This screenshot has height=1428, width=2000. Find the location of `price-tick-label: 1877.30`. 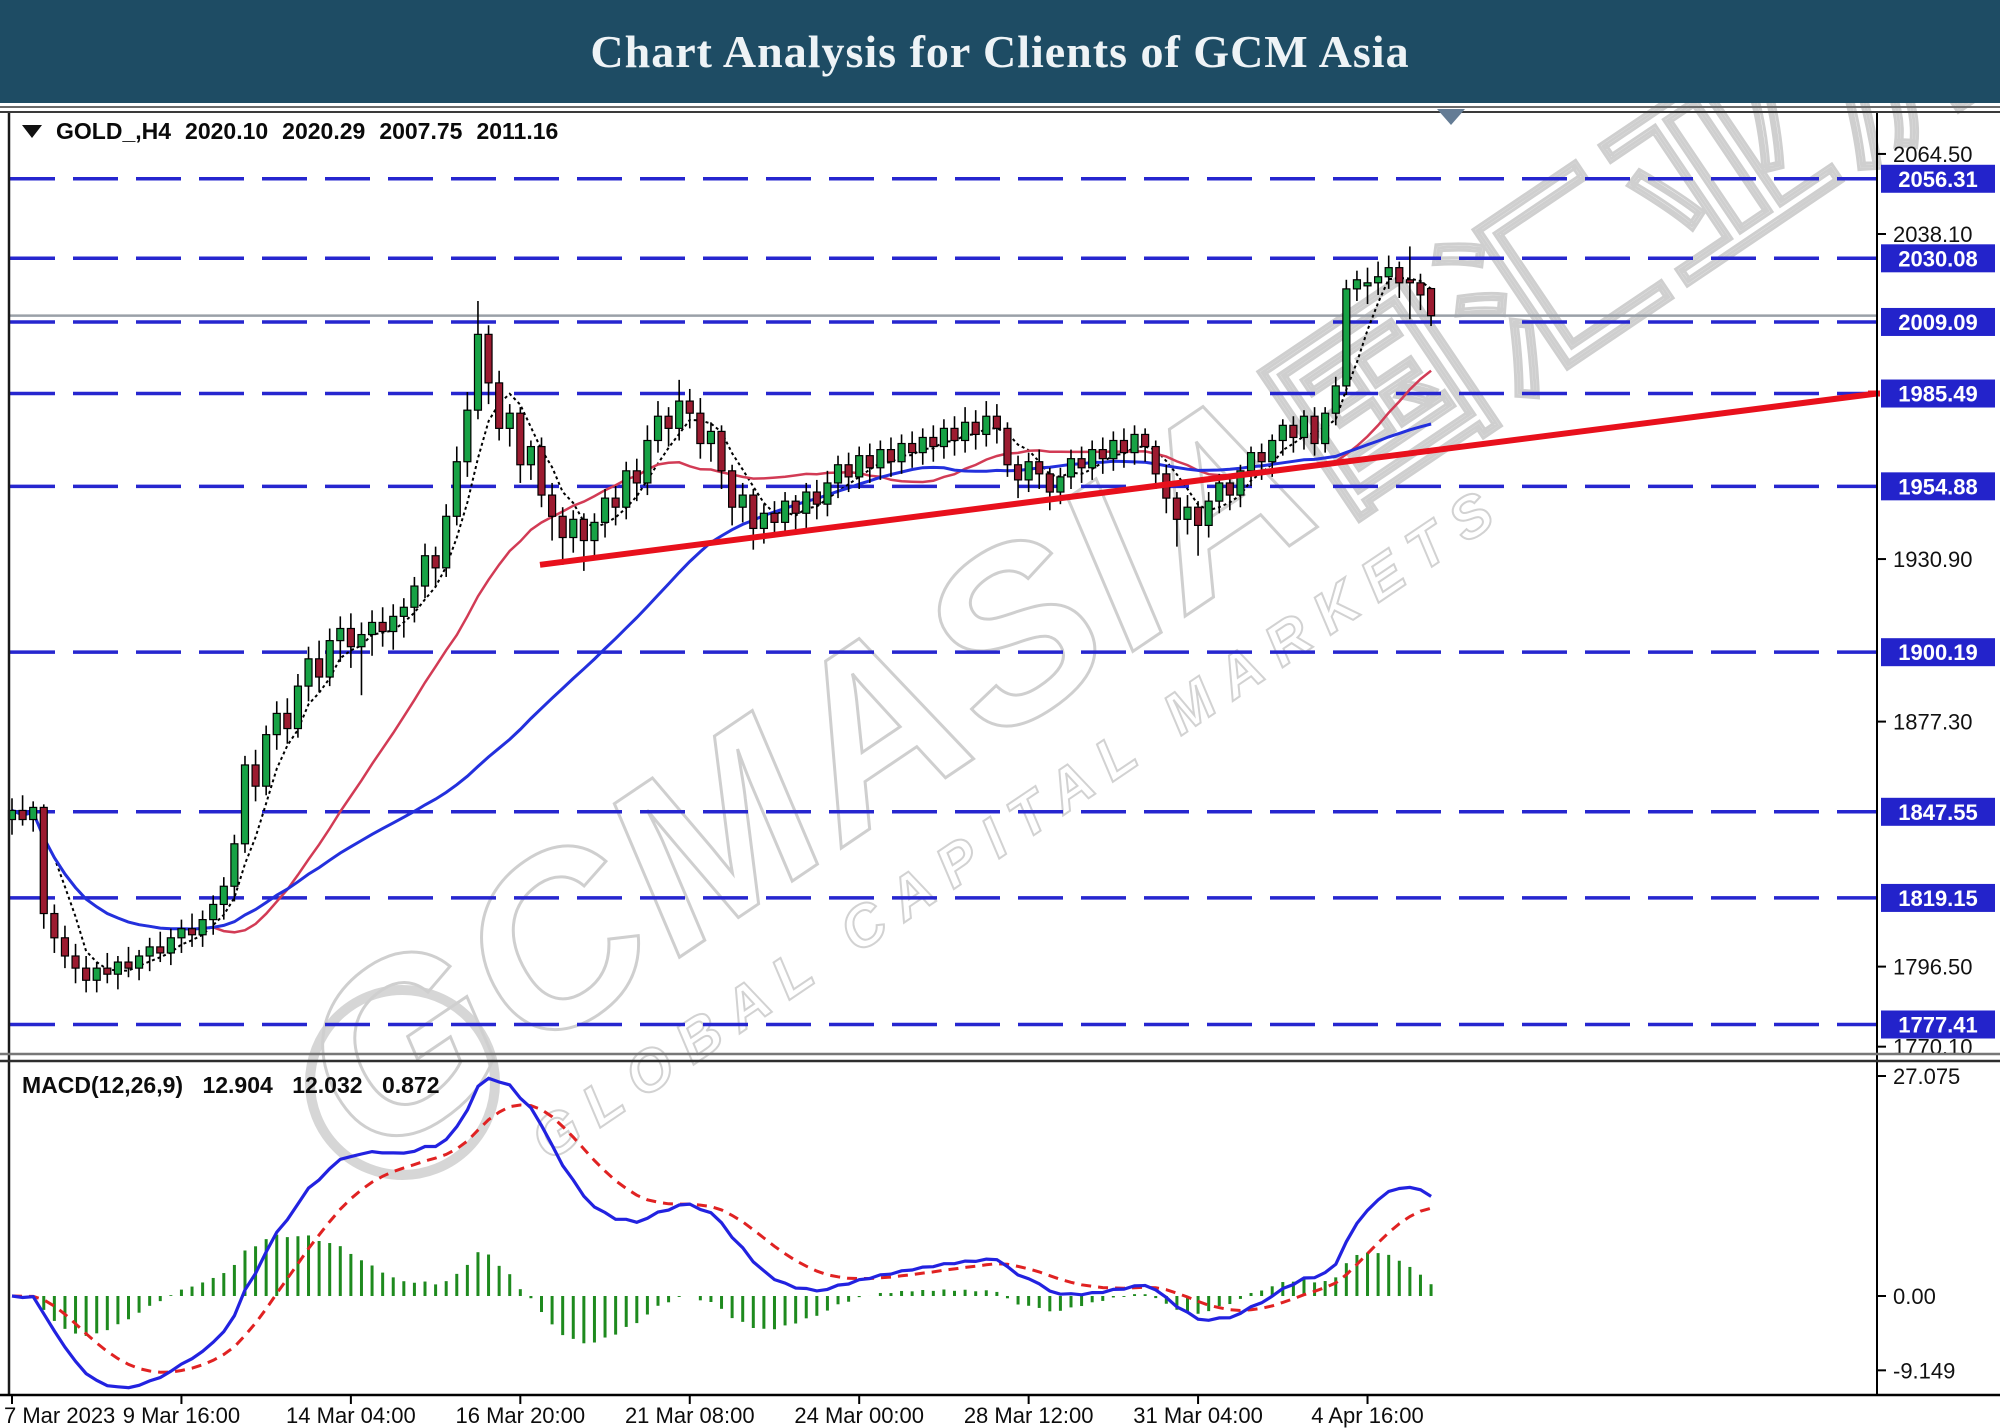

price-tick-label: 1877.30 is located at coordinates (1933, 722).